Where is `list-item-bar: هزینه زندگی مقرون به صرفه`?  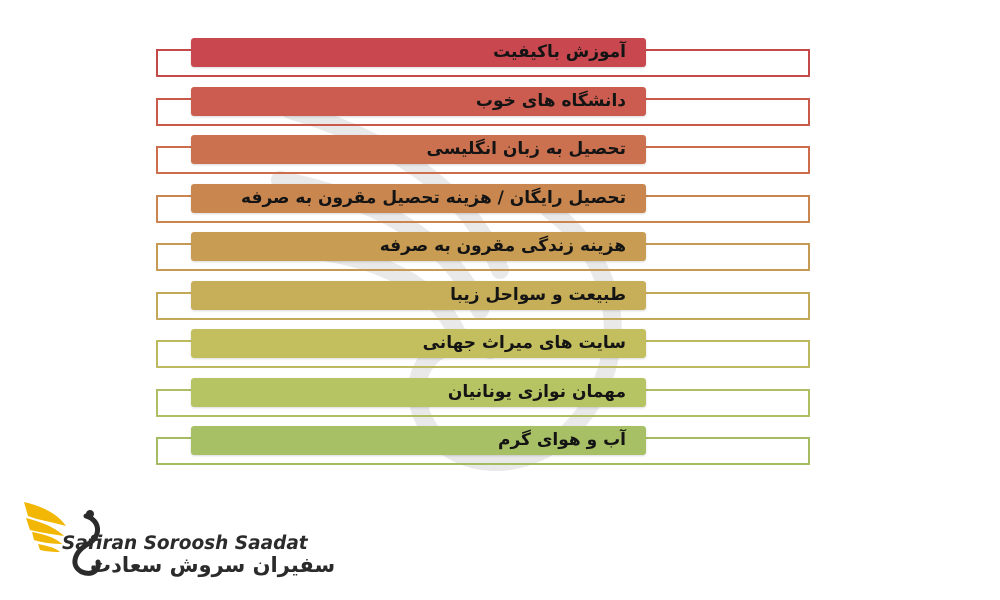 list-item-bar: هزینه زندگی مقرون به صرفه is located at coordinates (418, 246).